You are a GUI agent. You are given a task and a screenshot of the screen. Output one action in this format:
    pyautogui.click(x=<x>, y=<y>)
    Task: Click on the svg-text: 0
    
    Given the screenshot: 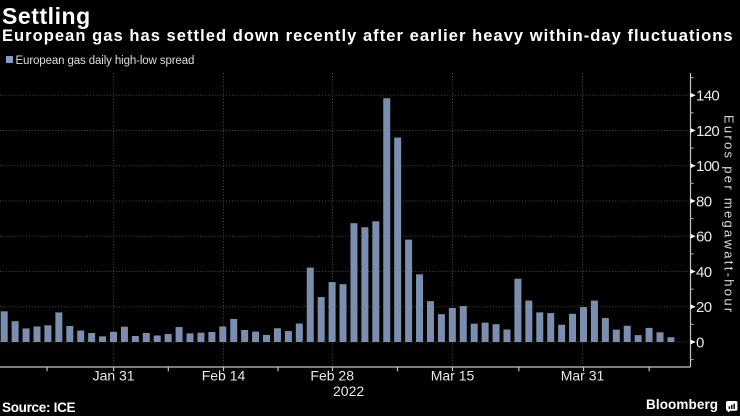 What is the action you would take?
    pyautogui.click(x=700, y=342)
    